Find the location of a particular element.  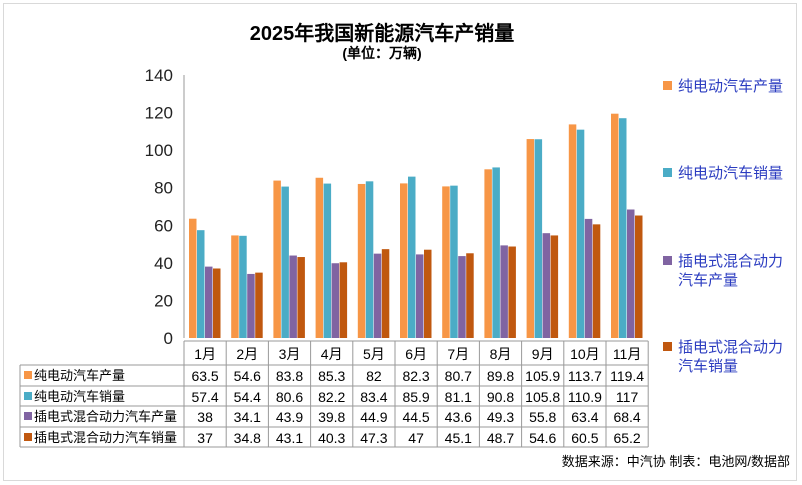

table-value: 43.9 is located at coordinates (289, 417).